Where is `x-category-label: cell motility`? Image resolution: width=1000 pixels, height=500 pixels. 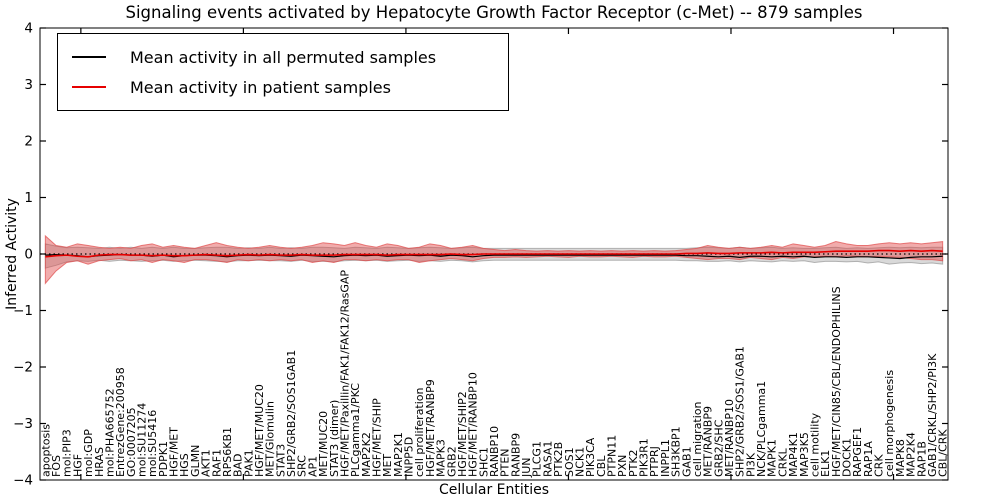 x-category-label: cell motility is located at coordinates (814, 444).